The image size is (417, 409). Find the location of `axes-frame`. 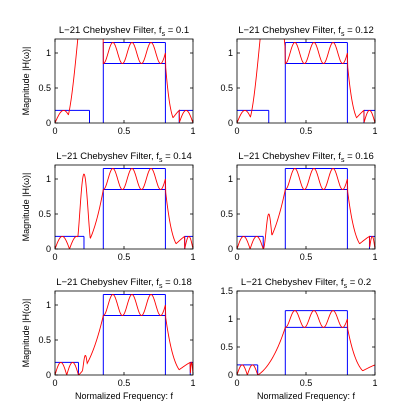

axes-frame is located at coordinates (306, 333).